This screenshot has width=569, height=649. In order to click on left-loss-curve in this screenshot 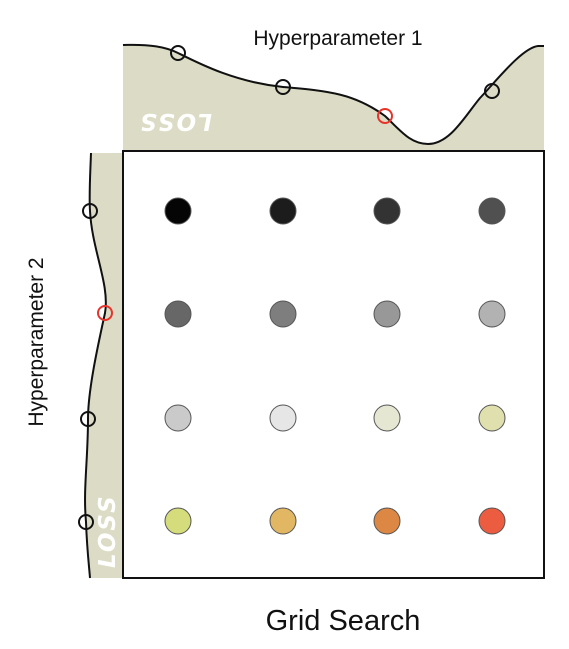, I will do `click(95, 365)`.